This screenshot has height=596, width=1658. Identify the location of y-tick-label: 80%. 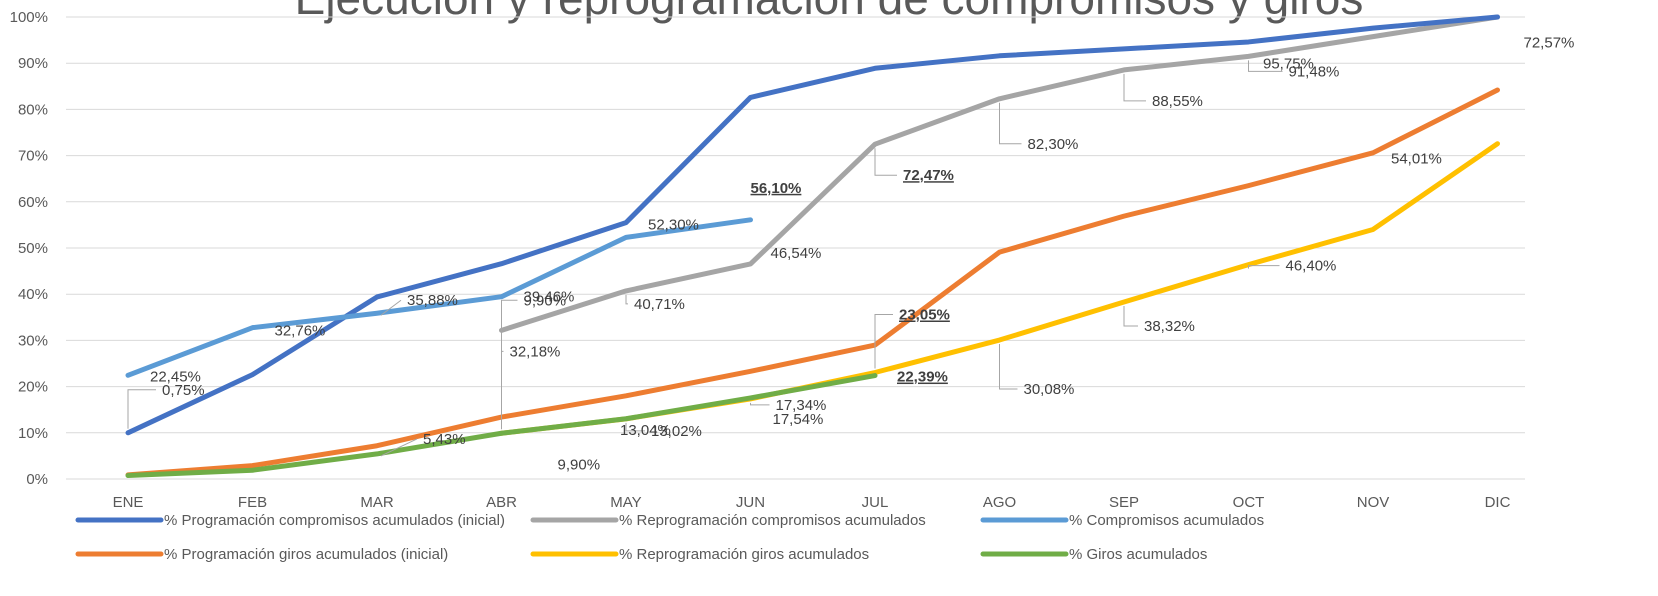
(33, 109).